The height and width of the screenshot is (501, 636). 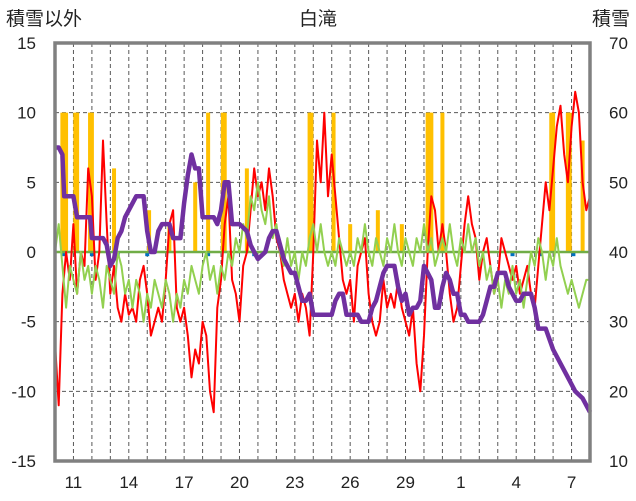 What do you see at coordinates (23, 252) in the screenshot?
I see `left-axis-ticks: -15 -10 -5 0 5 10 15` at bounding box center [23, 252].